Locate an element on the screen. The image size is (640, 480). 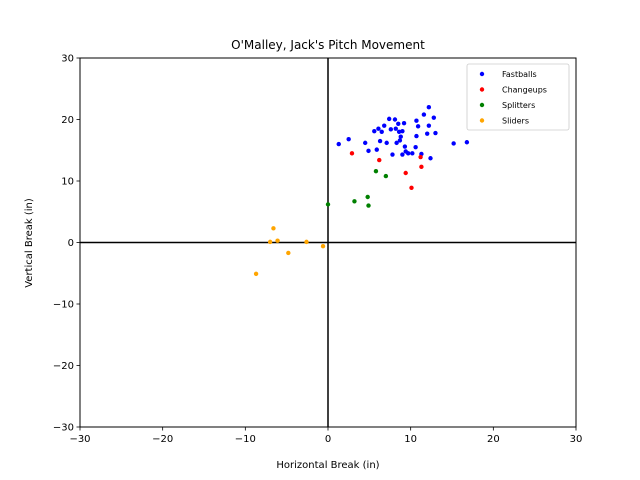
legend-marker-sliders is located at coordinates (482, 120).